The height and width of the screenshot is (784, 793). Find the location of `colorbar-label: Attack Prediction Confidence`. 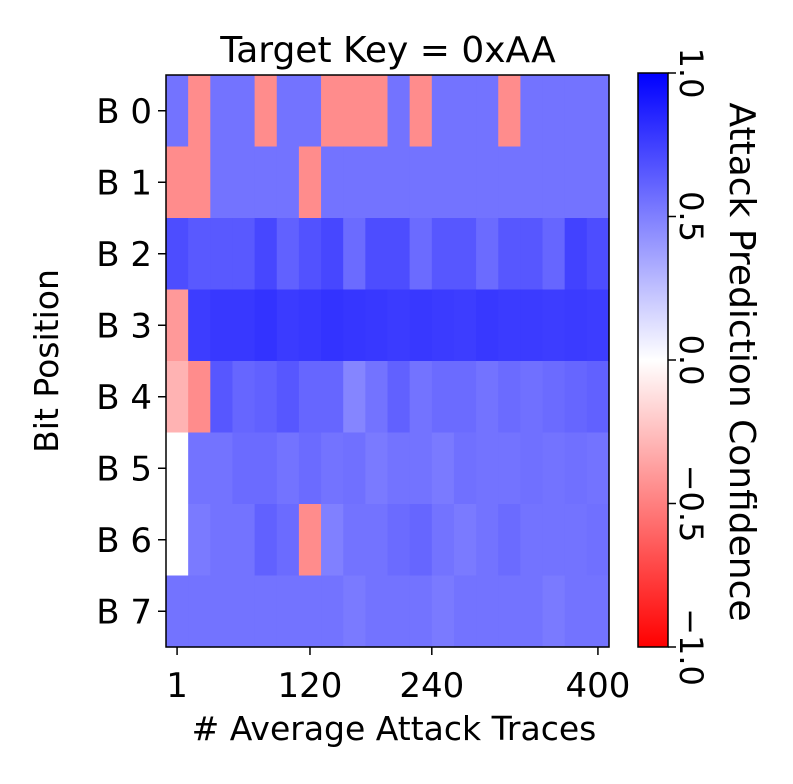

colorbar-label: Attack Prediction Confidence is located at coordinates (741, 361).